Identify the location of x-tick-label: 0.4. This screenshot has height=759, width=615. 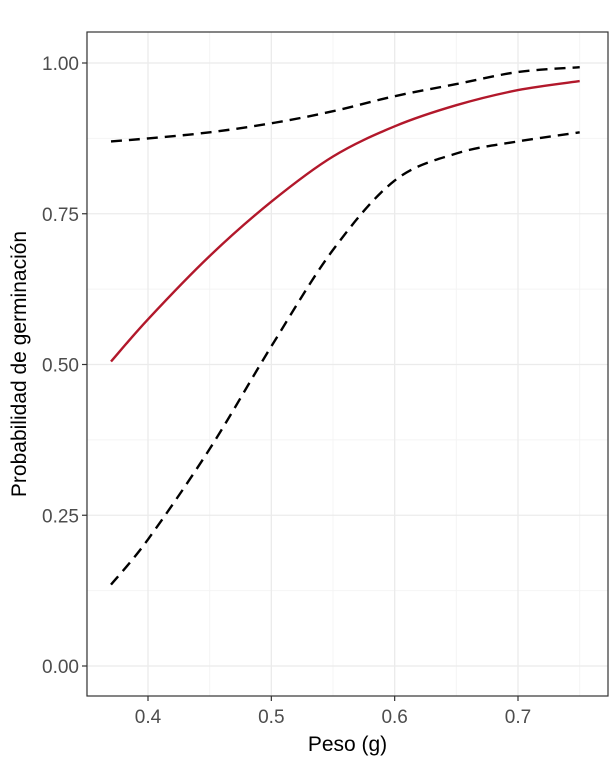
(148, 717).